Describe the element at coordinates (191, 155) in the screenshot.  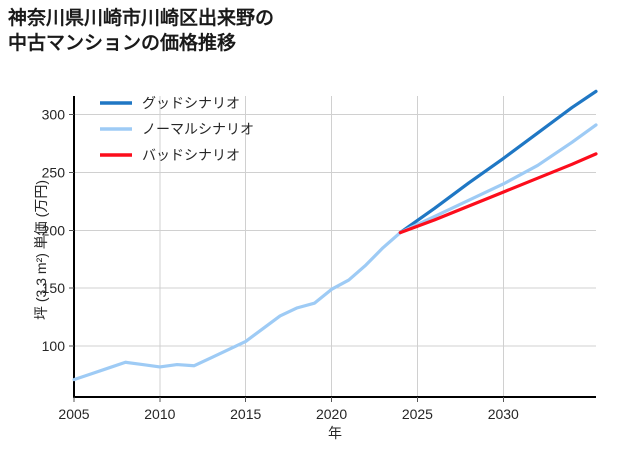
I see `legend-label-2: バッドシナリオ` at that location.